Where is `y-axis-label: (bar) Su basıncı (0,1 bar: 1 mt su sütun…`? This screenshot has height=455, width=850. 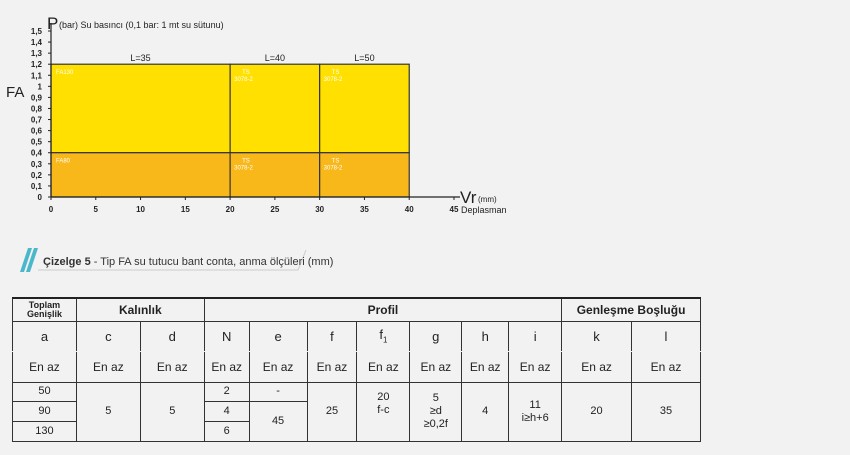
y-axis-label: (bar) Su basıncı (0,1 bar: 1 mt su sütun… is located at coordinates (141, 25).